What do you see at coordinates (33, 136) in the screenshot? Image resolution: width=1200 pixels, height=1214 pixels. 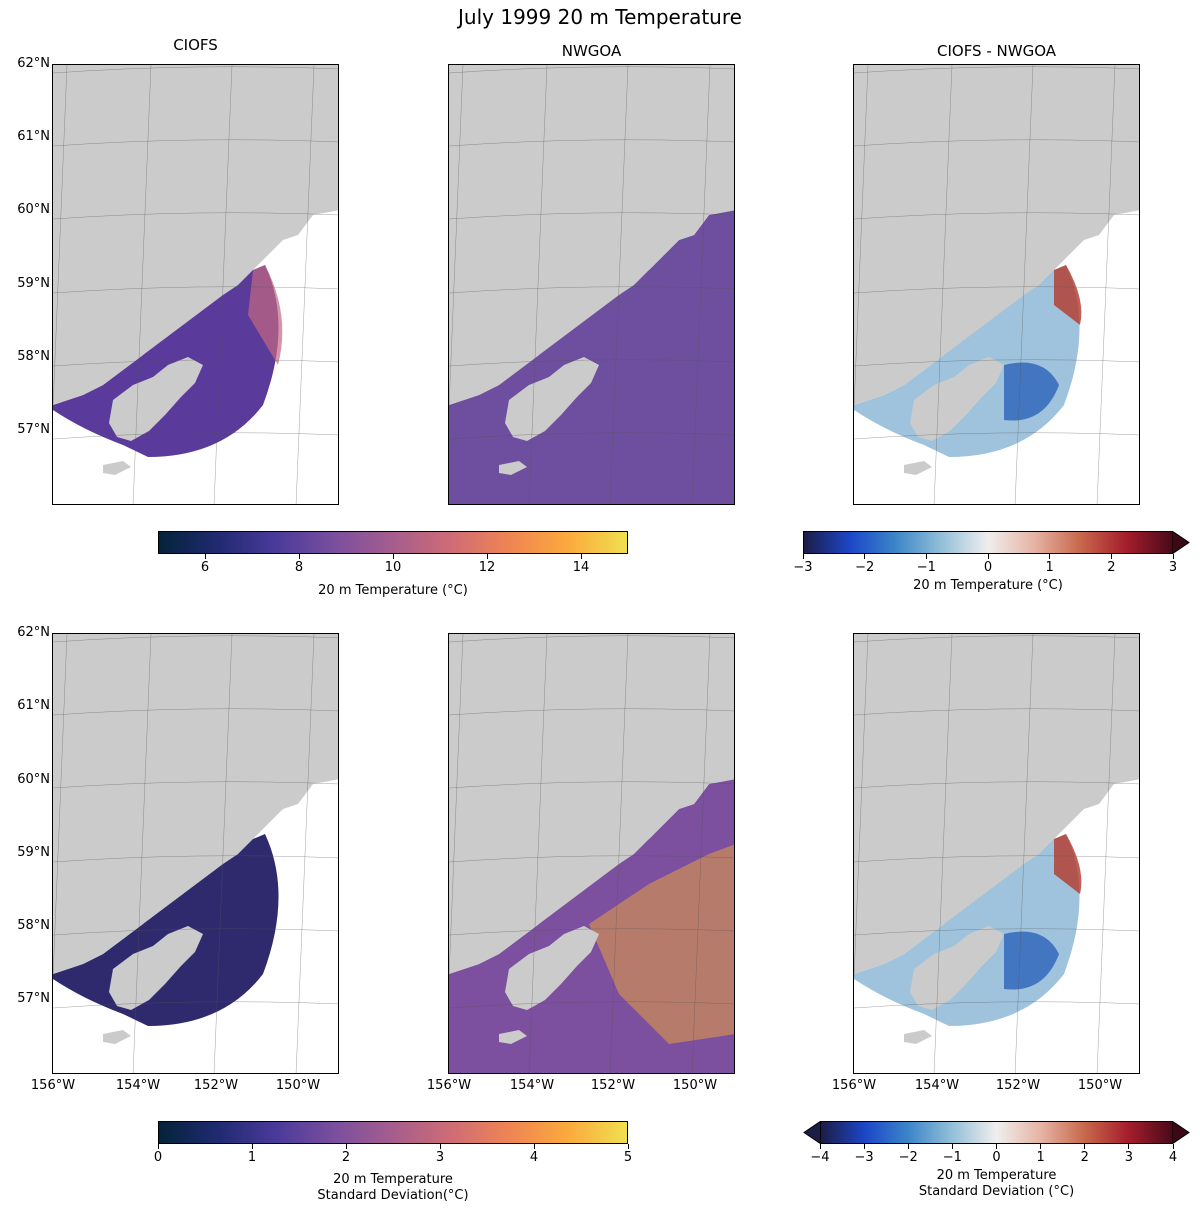 I see `lat-label-61-top: 61°N` at bounding box center [33, 136].